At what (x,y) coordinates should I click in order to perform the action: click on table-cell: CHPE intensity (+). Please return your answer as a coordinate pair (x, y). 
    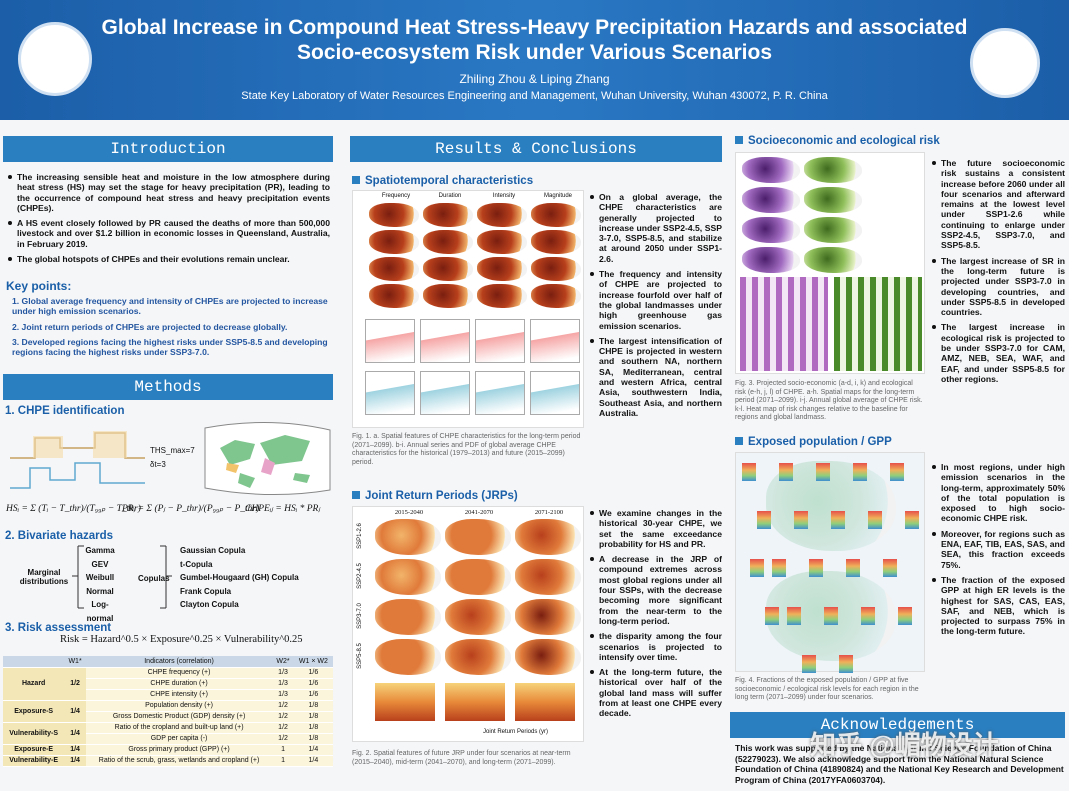
    Looking at the image, I should click on (179, 695).